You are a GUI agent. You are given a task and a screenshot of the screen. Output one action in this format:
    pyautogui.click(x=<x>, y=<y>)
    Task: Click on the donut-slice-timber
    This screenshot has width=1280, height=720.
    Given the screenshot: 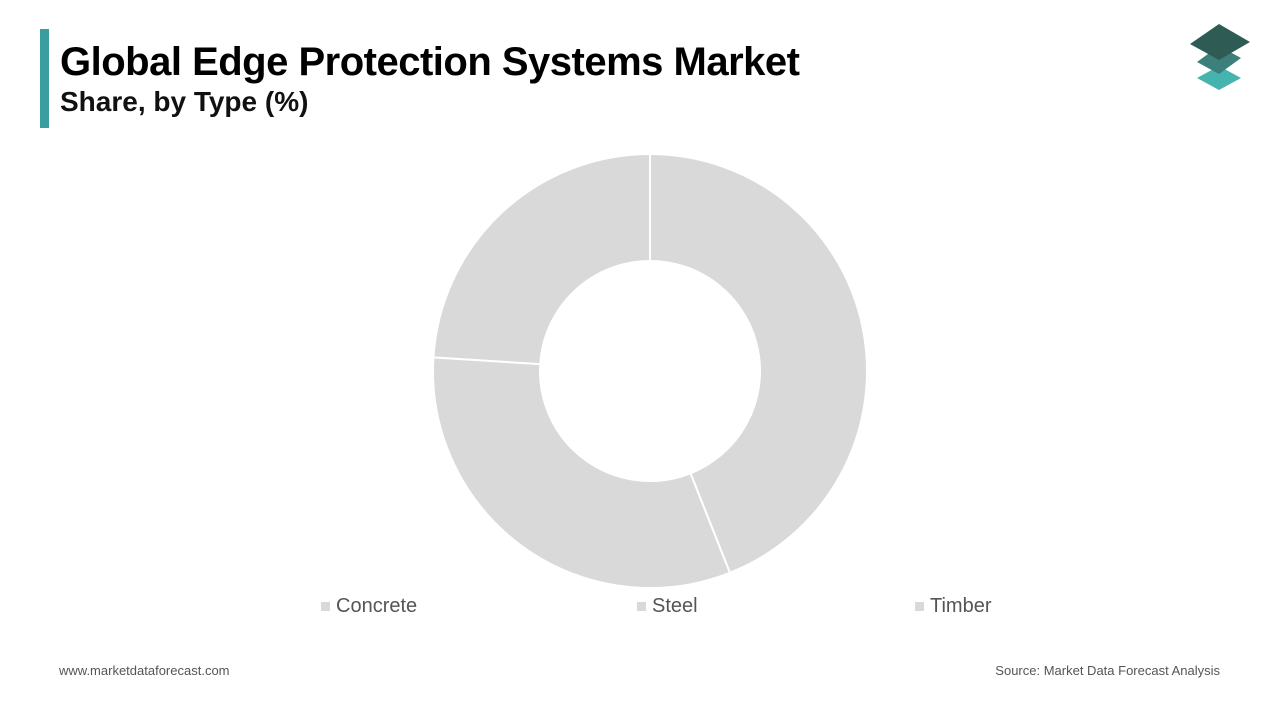 What is the action you would take?
    pyautogui.click(x=541, y=259)
    